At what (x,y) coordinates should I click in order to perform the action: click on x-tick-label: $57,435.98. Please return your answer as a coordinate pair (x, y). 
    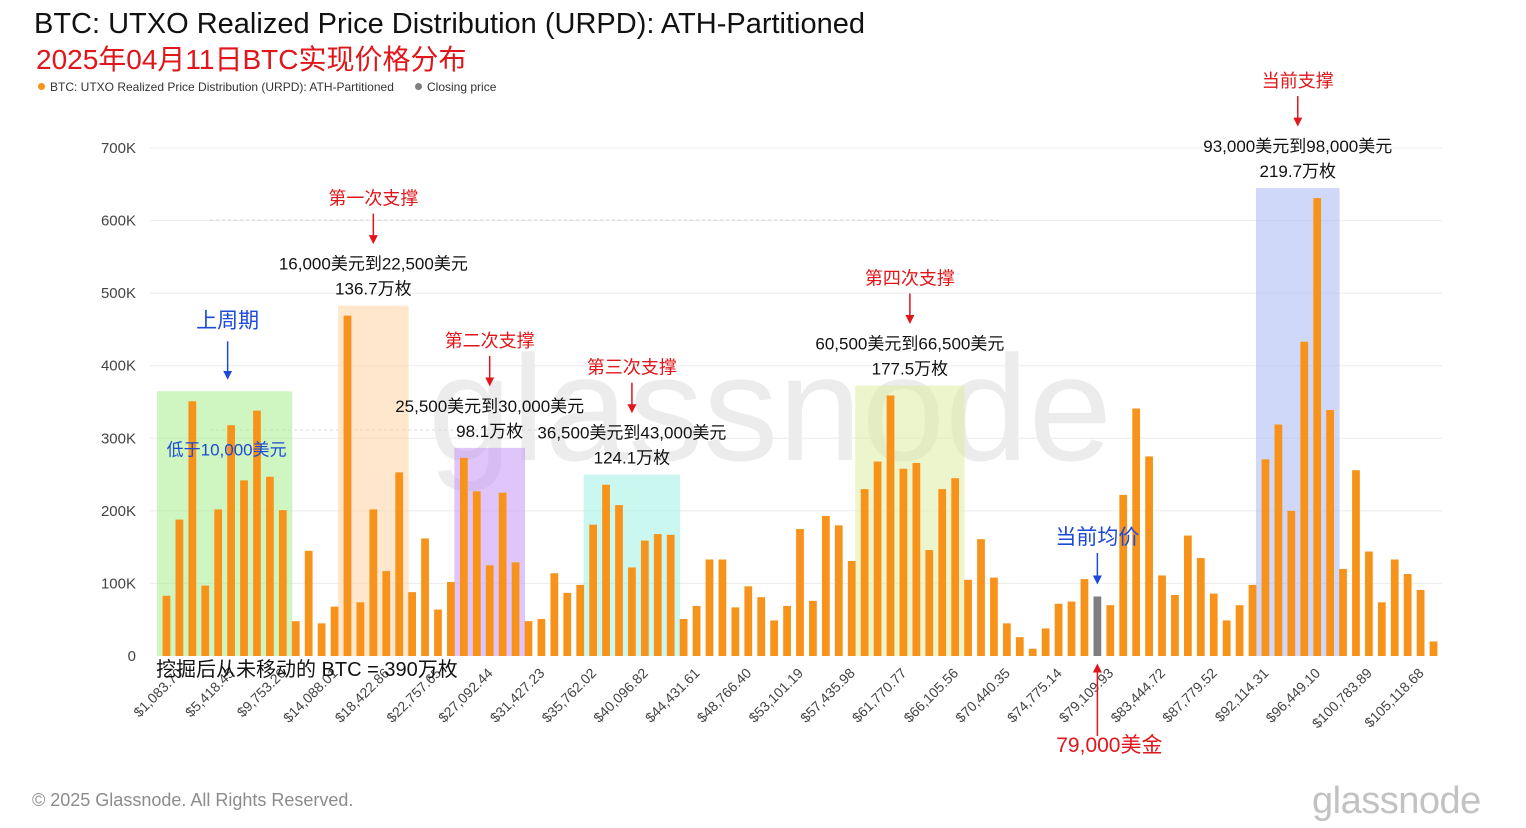
    Looking at the image, I should click on (827, 695).